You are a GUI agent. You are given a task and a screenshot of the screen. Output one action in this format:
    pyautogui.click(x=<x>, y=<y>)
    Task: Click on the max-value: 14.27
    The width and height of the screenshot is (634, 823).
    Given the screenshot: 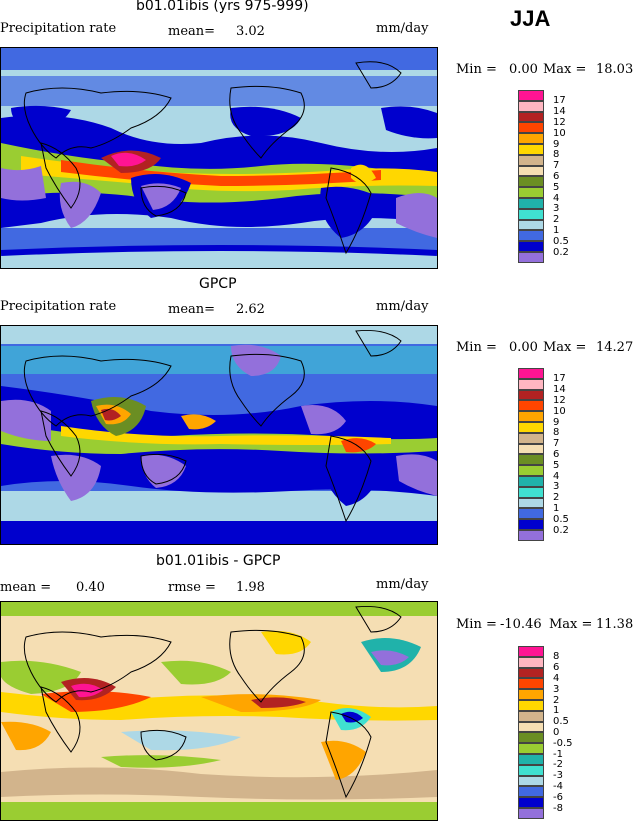 What is the action you would take?
    pyautogui.click(x=615, y=347)
    